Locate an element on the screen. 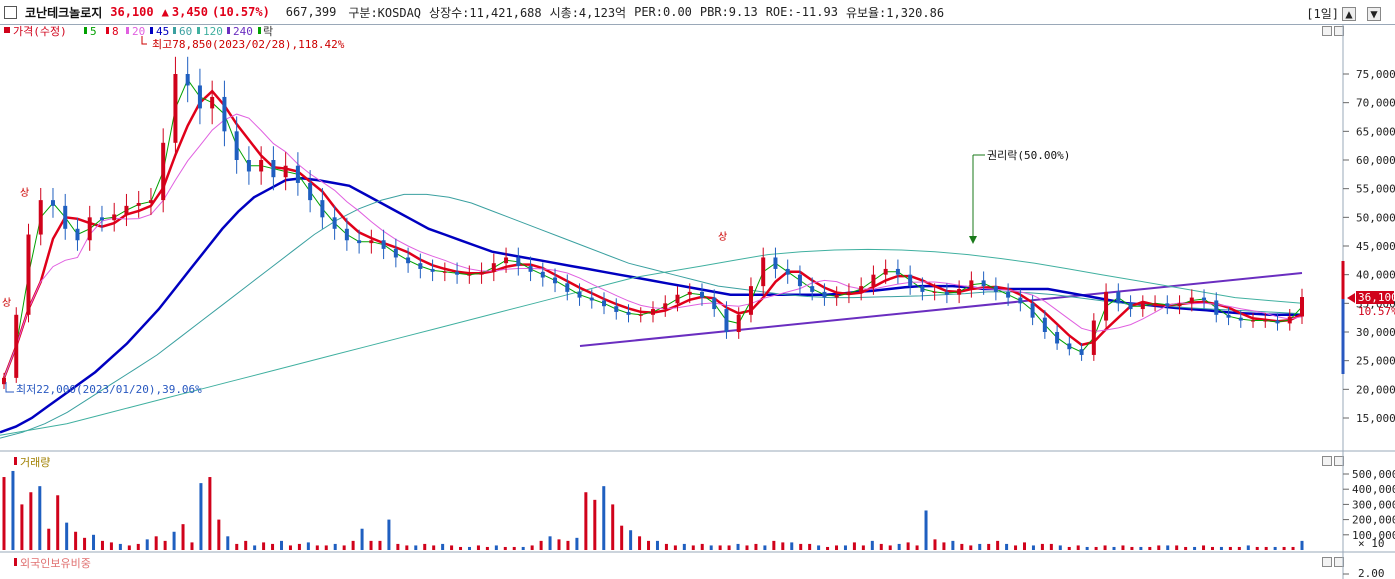  legend-price: 가격(수정) is located at coordinates (40, 31).